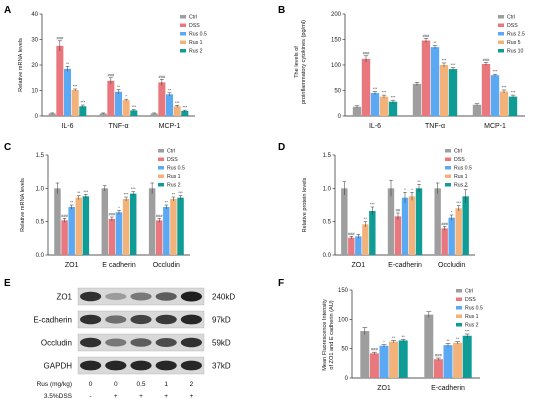  Describe the element at coordinates (166, 384) in the screenshot. I see `condition-value: 1` at that location.